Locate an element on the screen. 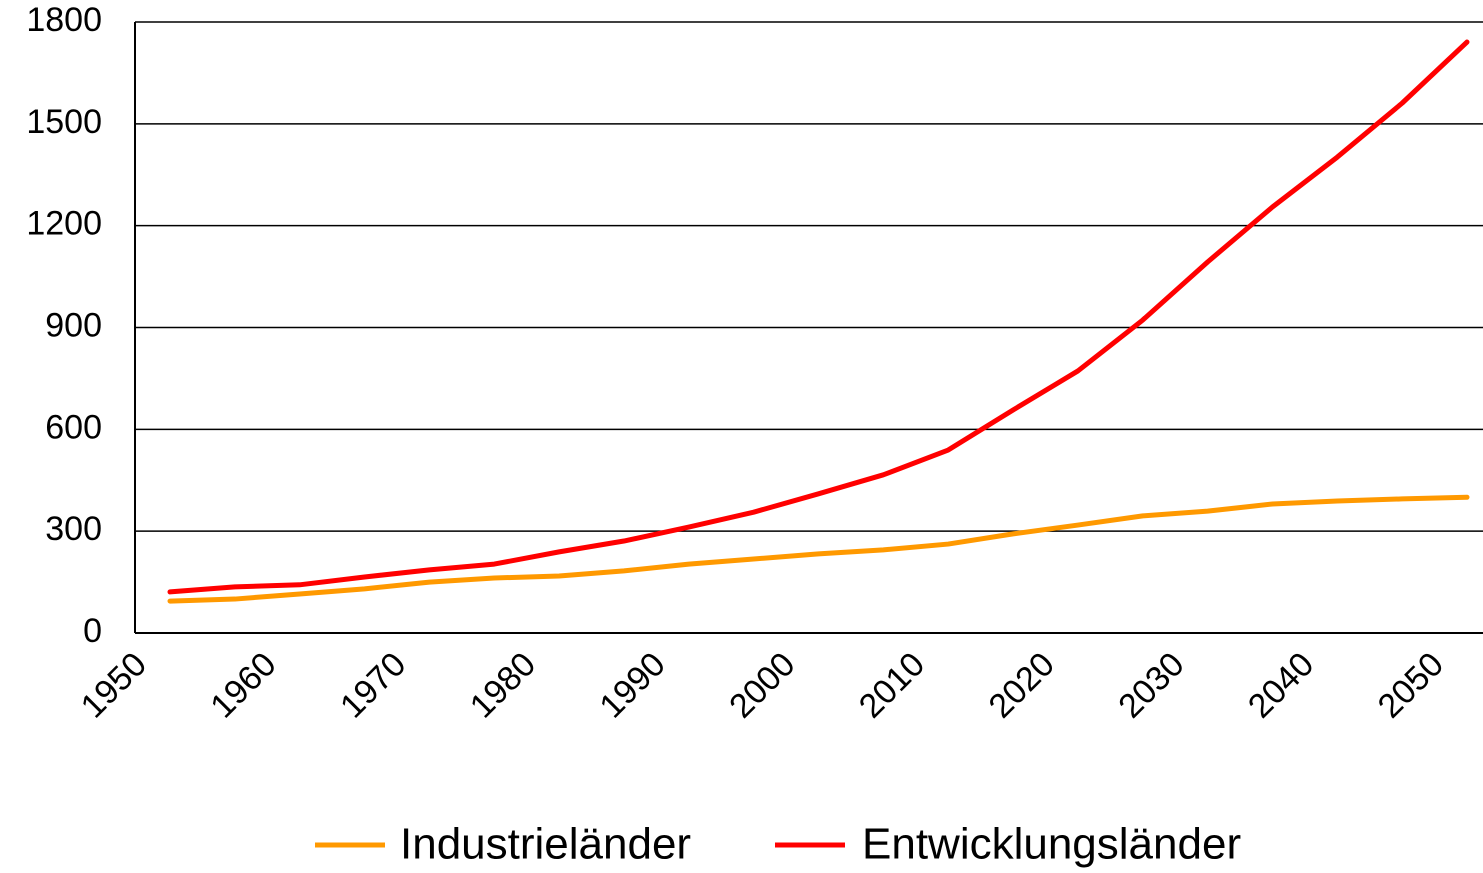 This screenshot has height=873, width=1483. series-line is located at coordinates (818, 549).